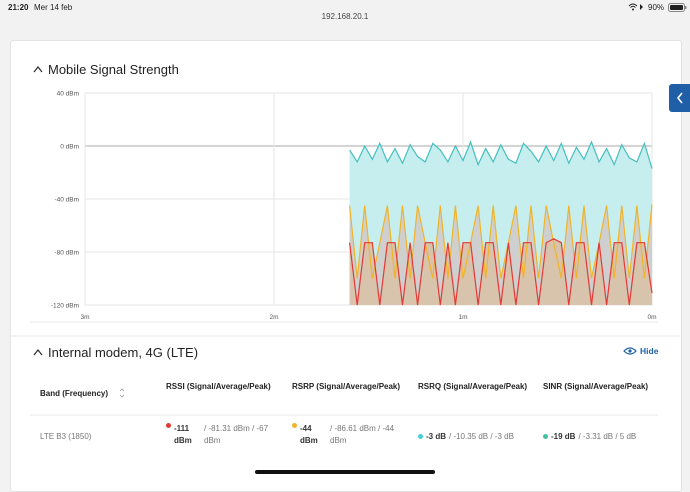 This screenshot has width=690, height=492. What do you see at coordinates (651, 317) in the screenshot?
I see `x-tick-label: 0m` at bounding box center [651, 317].